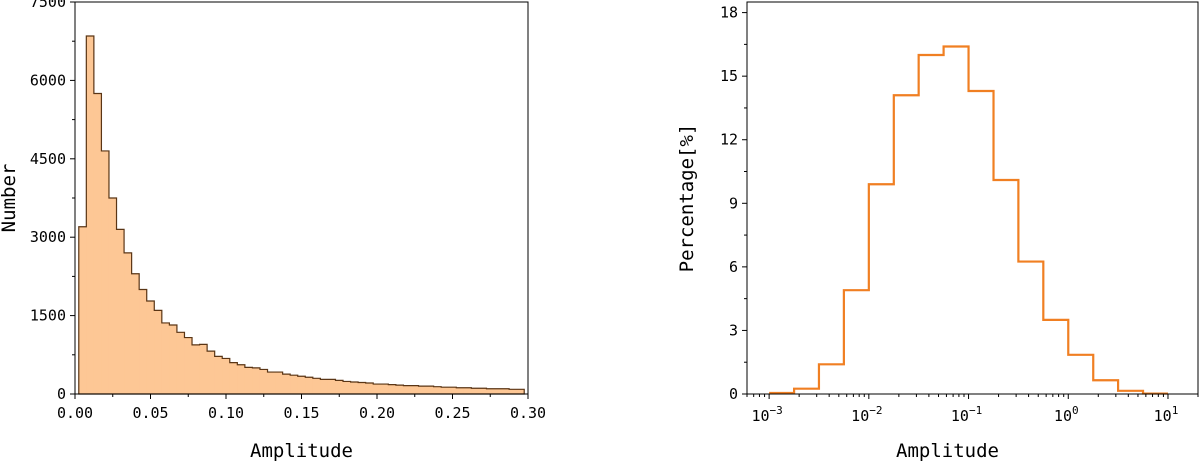 The image size is (1200, 461). I want to click on y-tick-label: 15, so click(729, 76).